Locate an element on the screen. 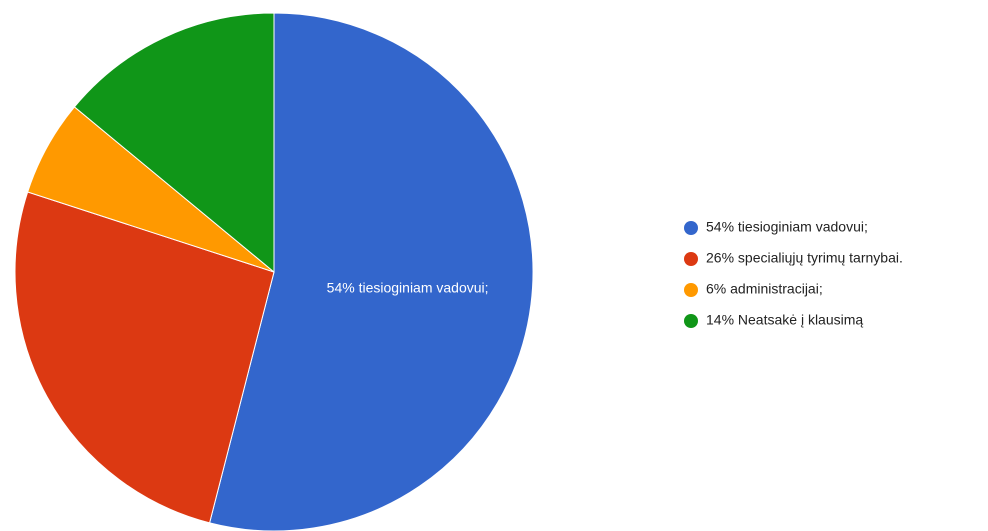  legend-label: 6% administracijai; is located at coordinates (764, 289).